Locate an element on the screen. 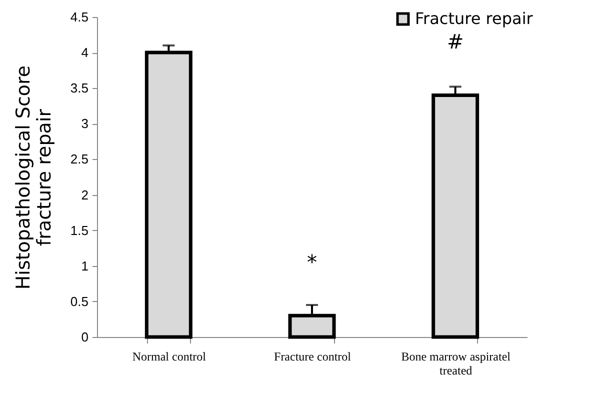 This screenshot has width=601, height=419. y-tick-label: 4 is located at coordinates (84, 52).